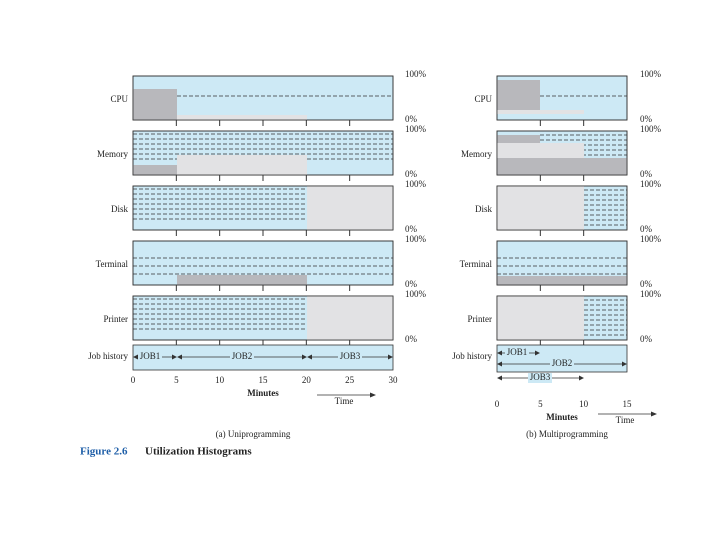 Image resolution: width=720 pixels, height=540 pixels. Describe the element at coordinates (394, 380) in the screenshot. I see `time-tick: 30` at that location.